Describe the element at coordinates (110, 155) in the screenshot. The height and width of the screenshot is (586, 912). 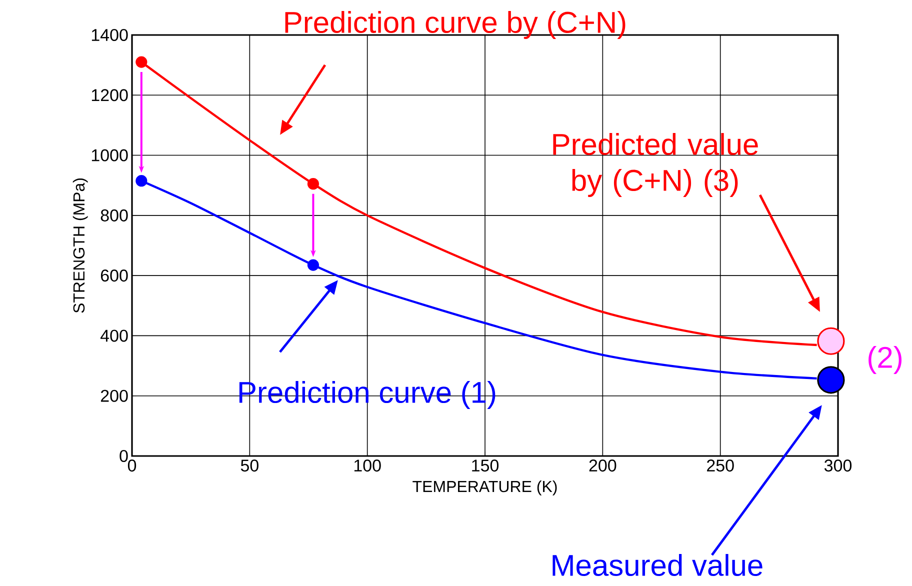
I see `y-tick-label: 1000` at that location.